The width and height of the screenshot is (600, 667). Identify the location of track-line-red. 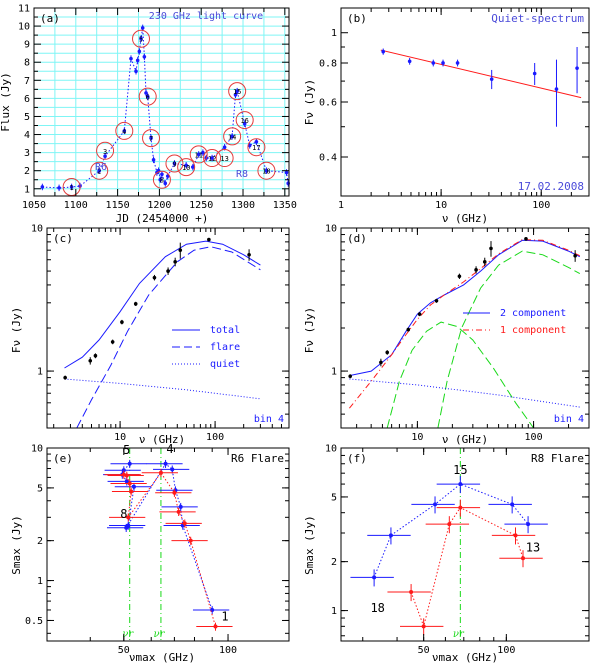
(467, 567).